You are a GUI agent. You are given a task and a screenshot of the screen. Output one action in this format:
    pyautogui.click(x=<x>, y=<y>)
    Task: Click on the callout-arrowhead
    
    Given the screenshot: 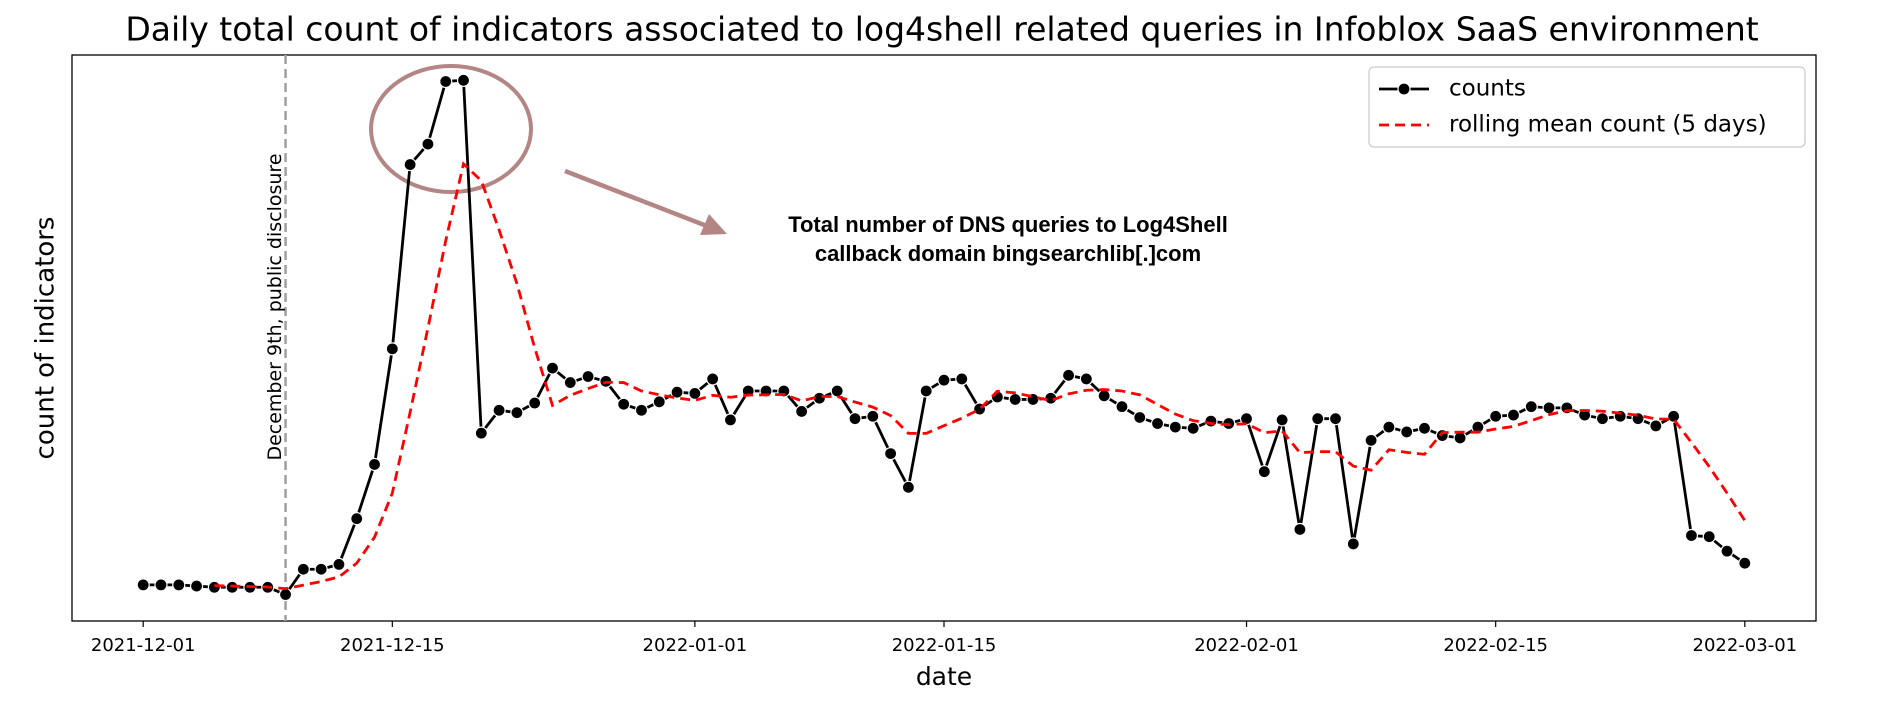 What is the action you would take?
    pyautogui.click(x=713, y=224)
    